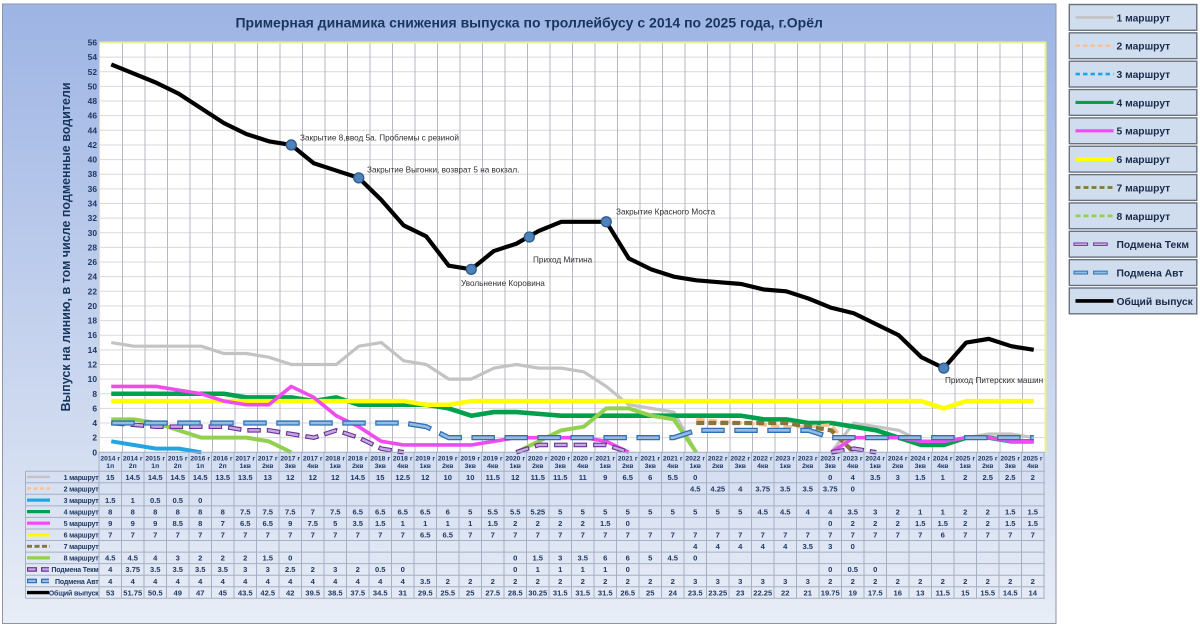  What do you see at coordinates (920, 592) in the screenshot?
I see `svg-text: 13` at bounding box center [920, 592].